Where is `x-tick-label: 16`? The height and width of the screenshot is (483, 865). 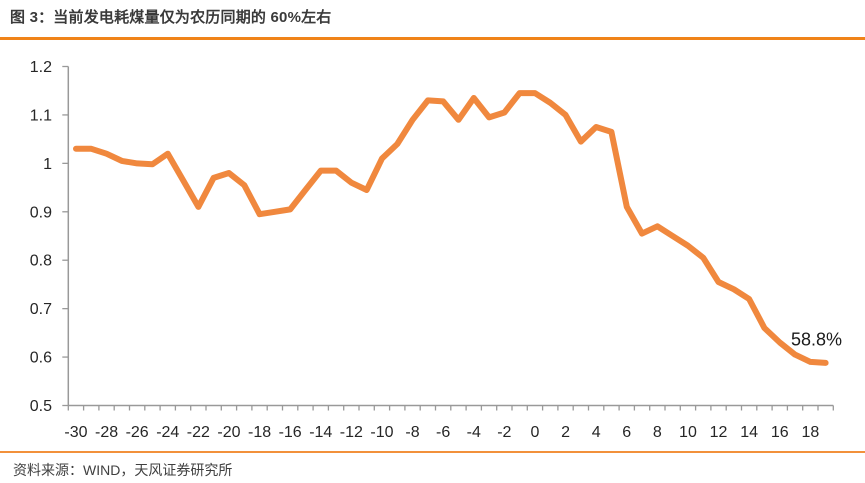
x-tick-label: 16 is located at coordinates (780, 432).